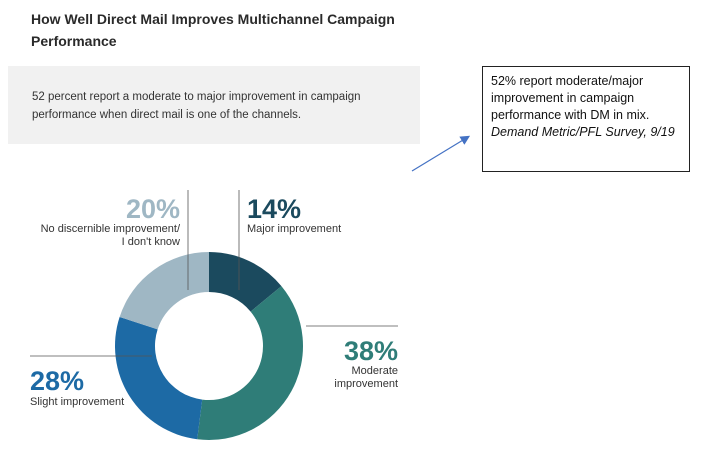 The height and width of the screenshot is (452, 703). I want to click on annotation-arrow, so click(441, 153).